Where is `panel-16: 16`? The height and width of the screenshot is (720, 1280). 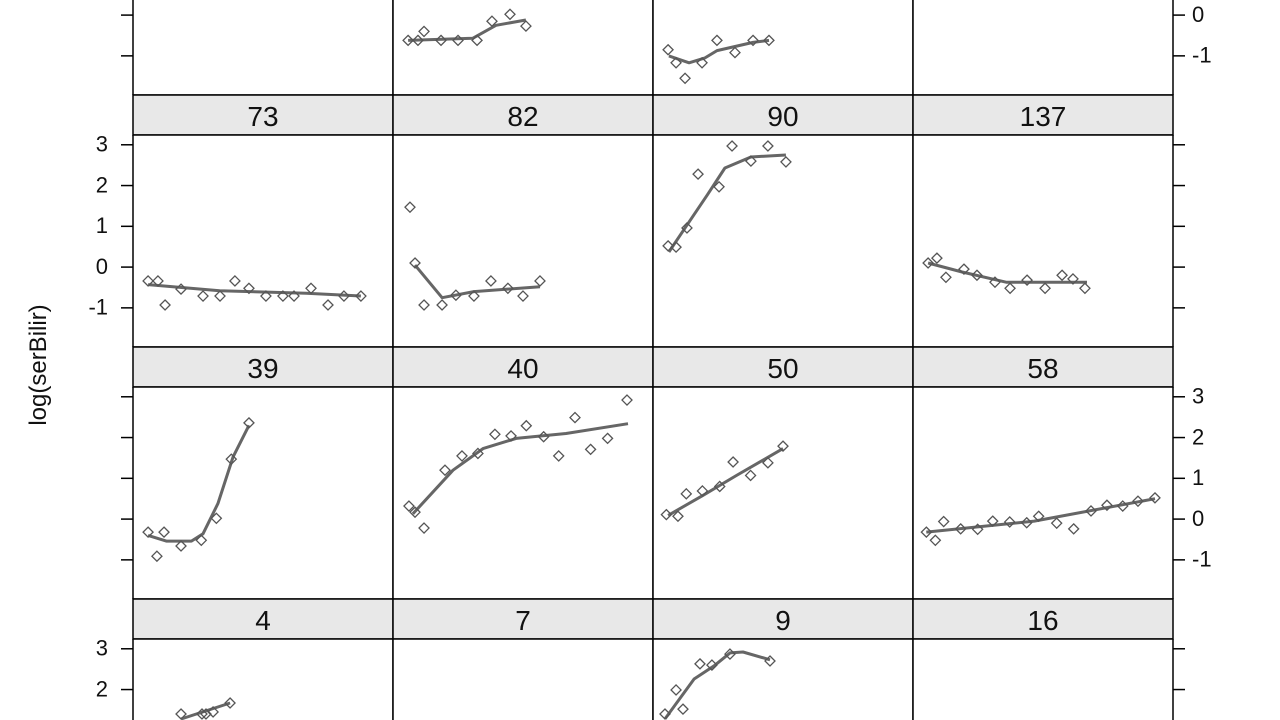 panel-16: 16 is located at coordinates (1043, 659).